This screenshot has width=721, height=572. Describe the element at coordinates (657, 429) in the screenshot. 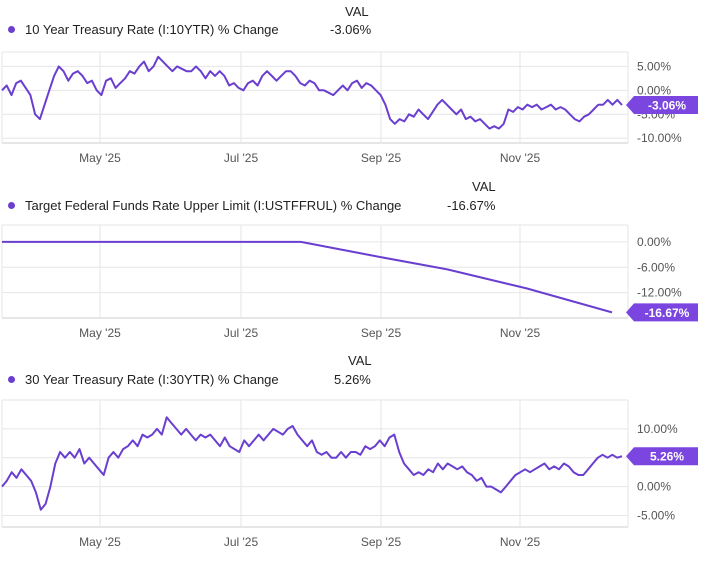

I see `y-tick-label: 10.00%` at that location.